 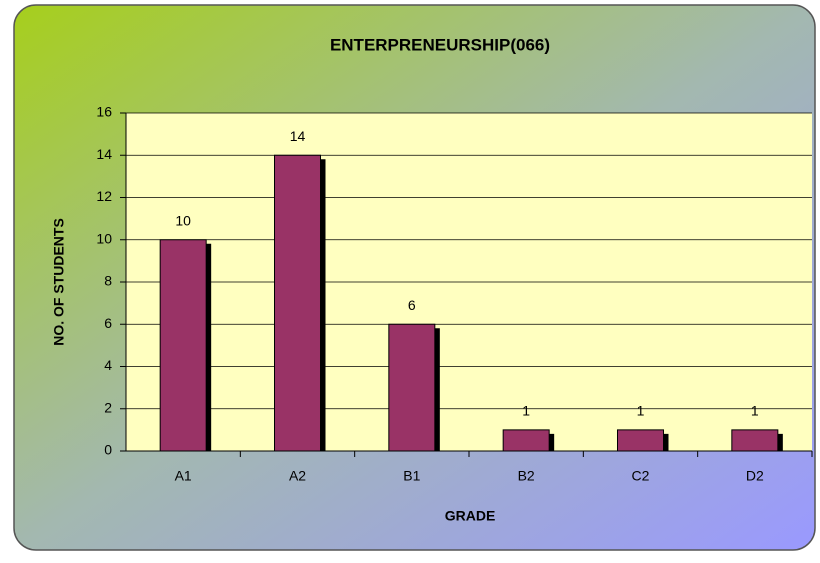 What do you see at coordinates (104, 154) in the screenshot?
I see `y-tick-label: 14` at bounding box center [104, 154].